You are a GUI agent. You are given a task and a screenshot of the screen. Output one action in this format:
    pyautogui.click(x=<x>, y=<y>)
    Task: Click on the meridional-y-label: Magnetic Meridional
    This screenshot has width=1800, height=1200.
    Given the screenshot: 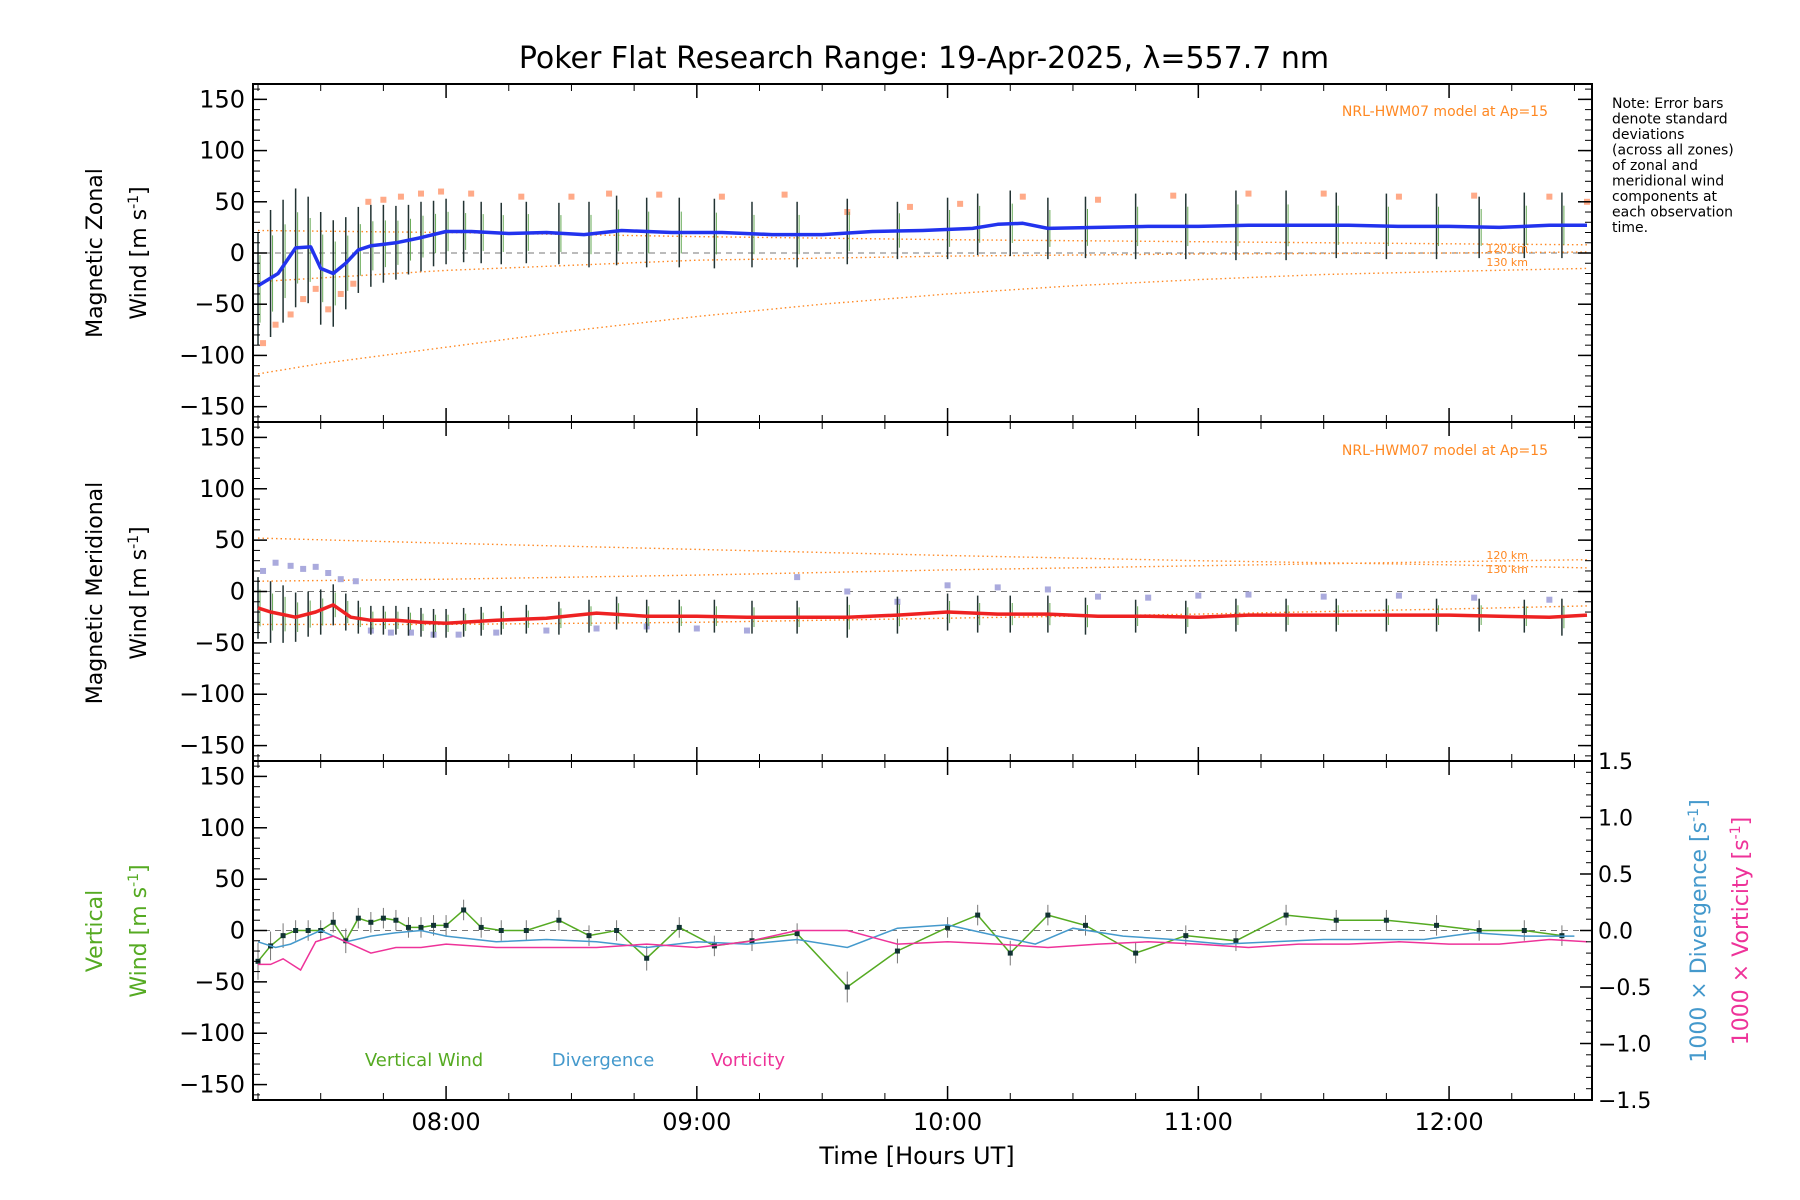 What is the action you would take?
    pyautogui.click(x=95, y=593)
    